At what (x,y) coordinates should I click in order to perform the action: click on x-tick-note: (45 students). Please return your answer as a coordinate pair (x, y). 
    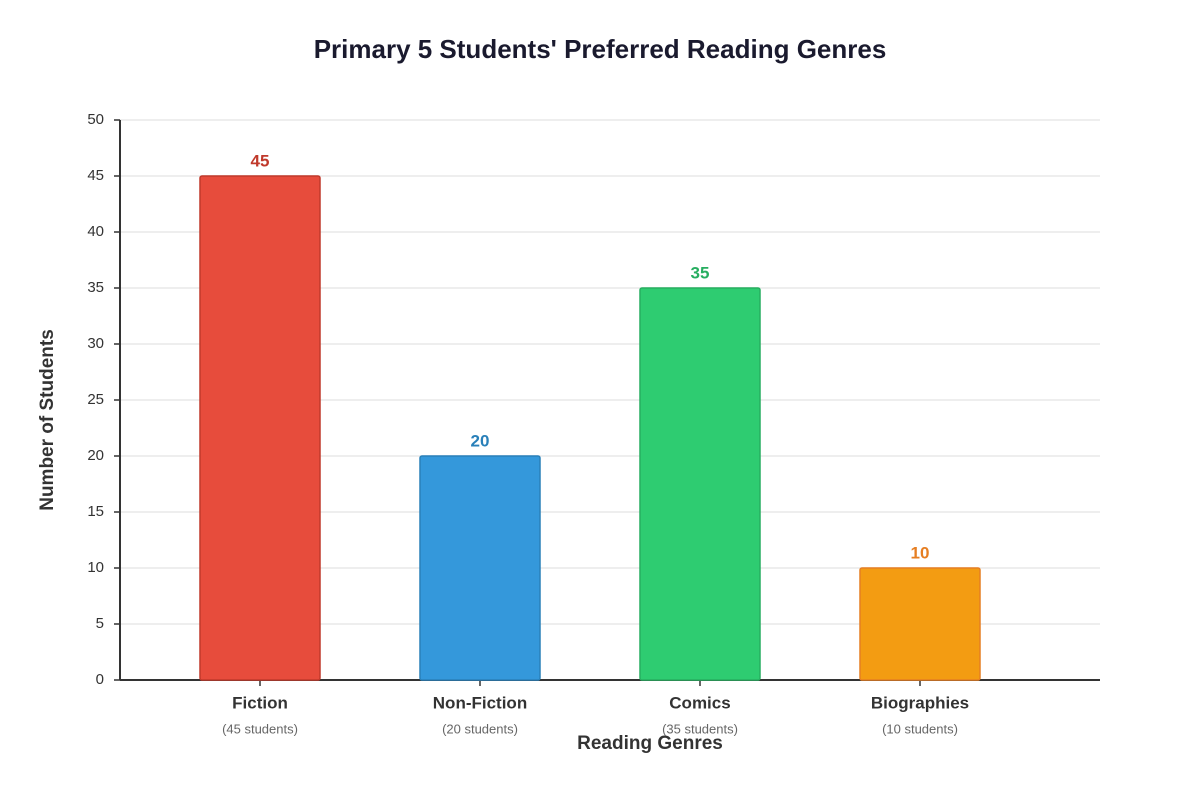
    Looking at the image, I should click on (260, 728).